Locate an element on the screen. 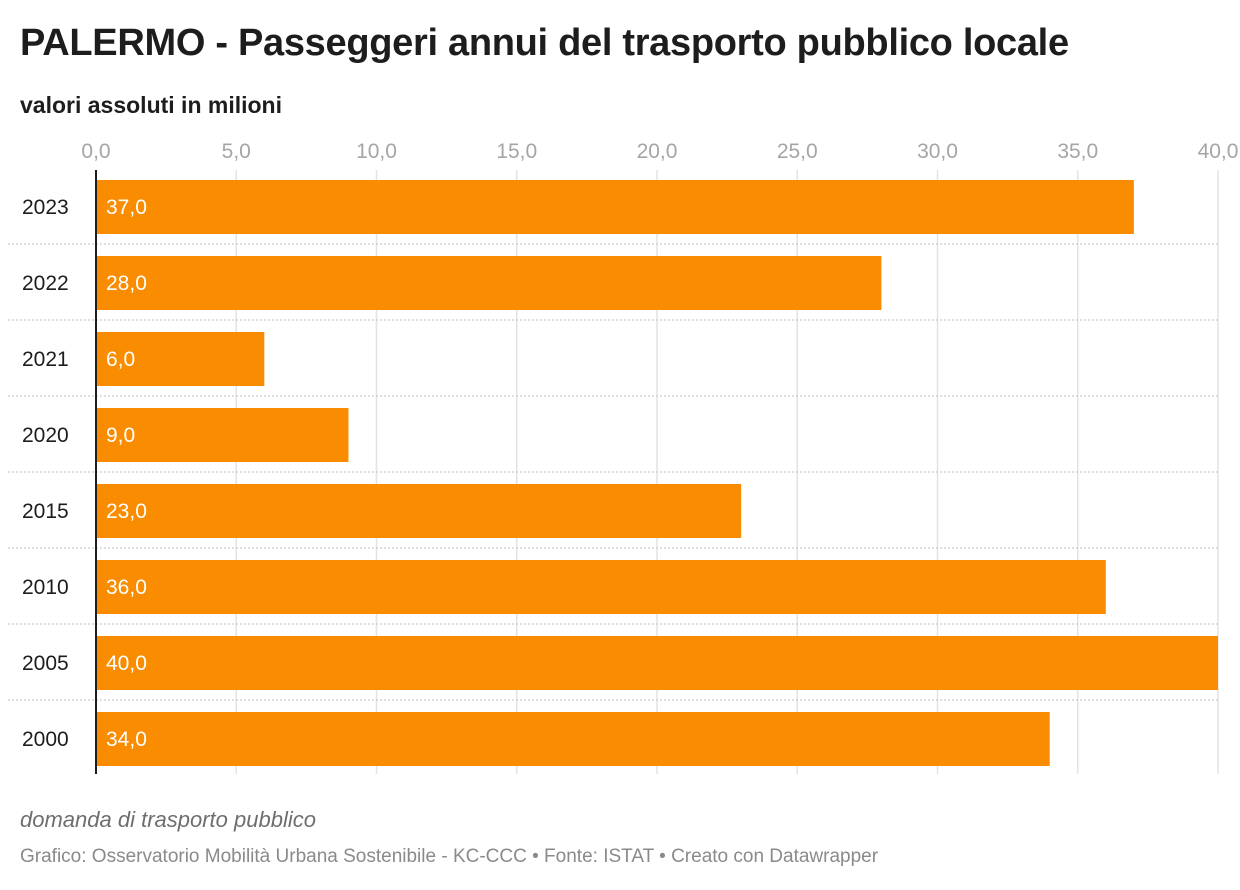 The height and width of the screenshot is (890, 1240). category-label: 2022 is located at coordinates (45, 283).